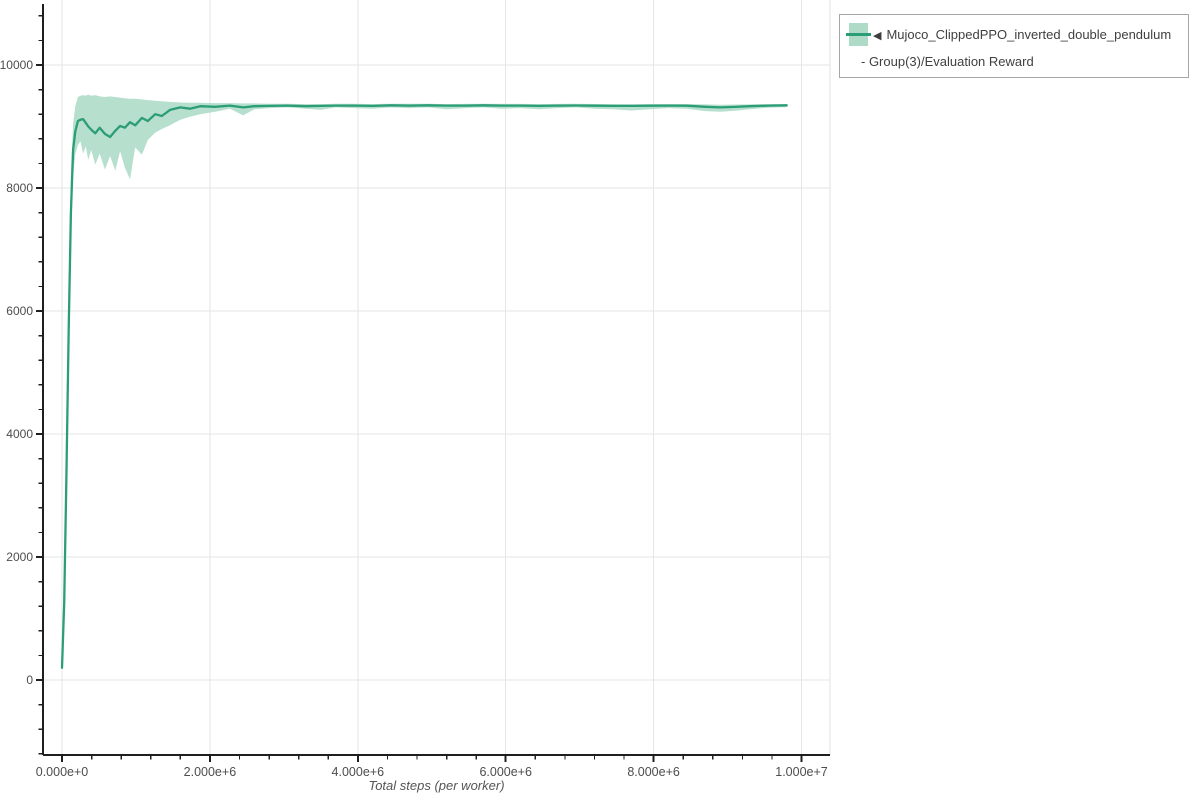  What do you see at coordinates (358, 772) in the screenshot?
I see `x-tick-label: 4.000e+6` at bounding box center [358, 772].